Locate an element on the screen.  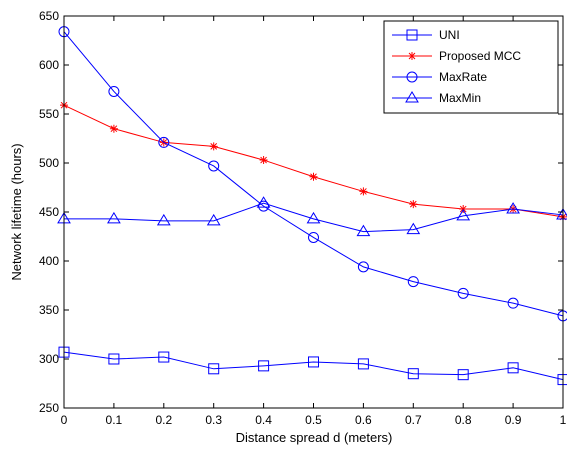
y-axis-label: Network lifetime (hours) is located at coordinates (16, 211).